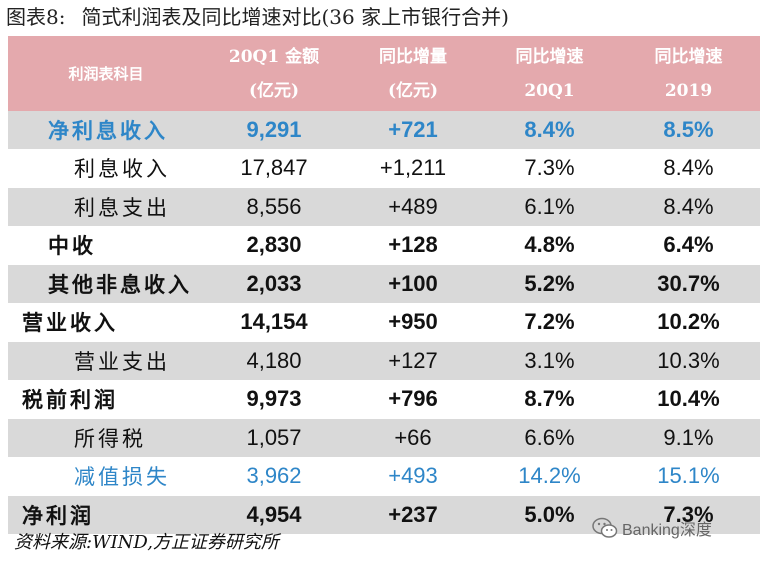 This screenshot has width=766, height=562. I want to click on row-yoy-20q1: 7.2%, so click(549, 322).